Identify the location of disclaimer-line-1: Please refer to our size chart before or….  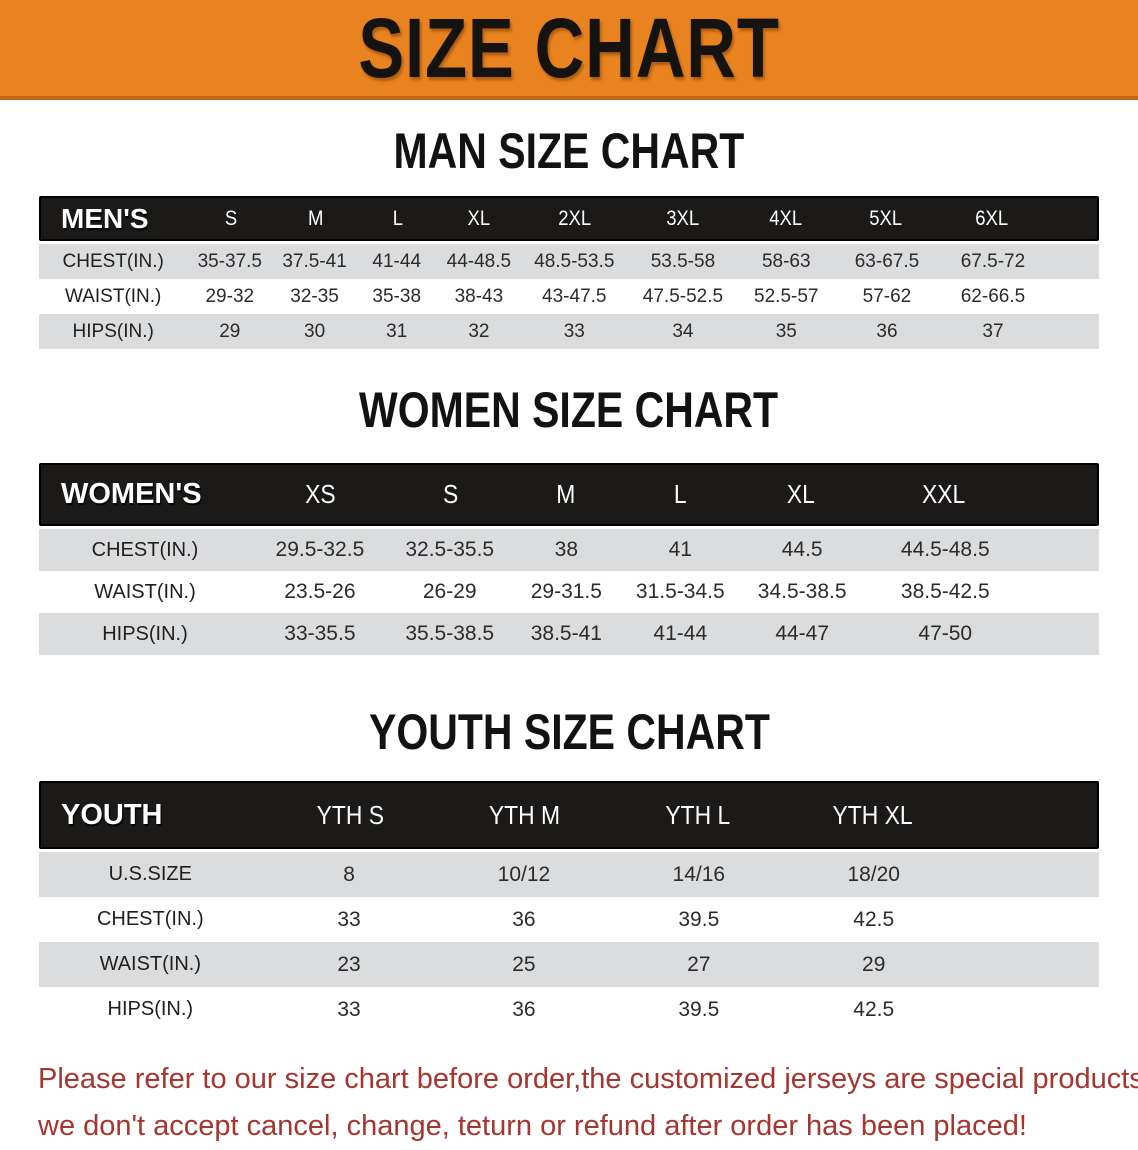
(588, 1079).